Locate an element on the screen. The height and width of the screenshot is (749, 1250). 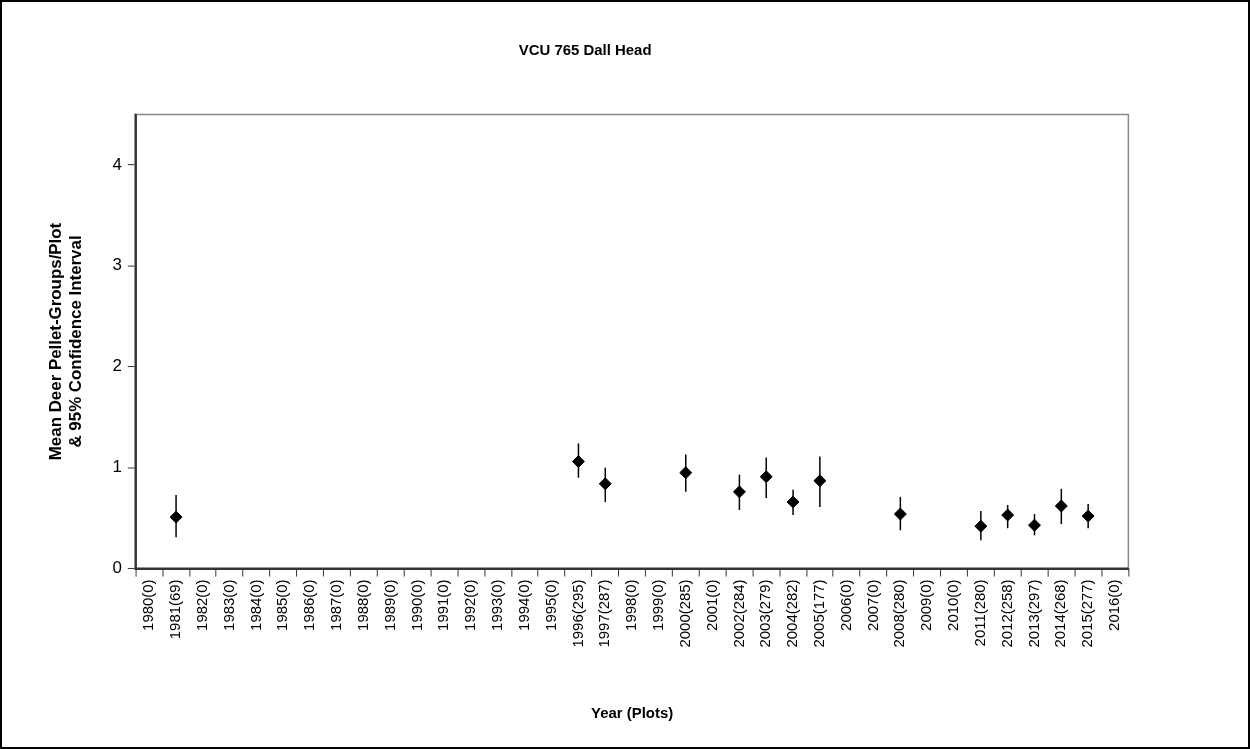
x-tick-label: 2016(0) is located at coordinates (1114, 605).